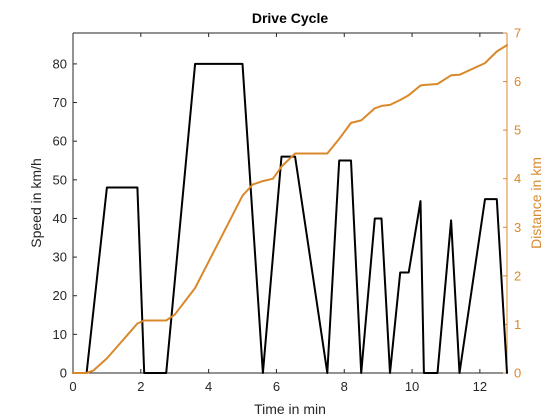 The height and width of the screenshot is (420, 560). Describe the element at coordinates (60, 295) in the screenshot. I see `left-y-tick-label: 20` at that location.